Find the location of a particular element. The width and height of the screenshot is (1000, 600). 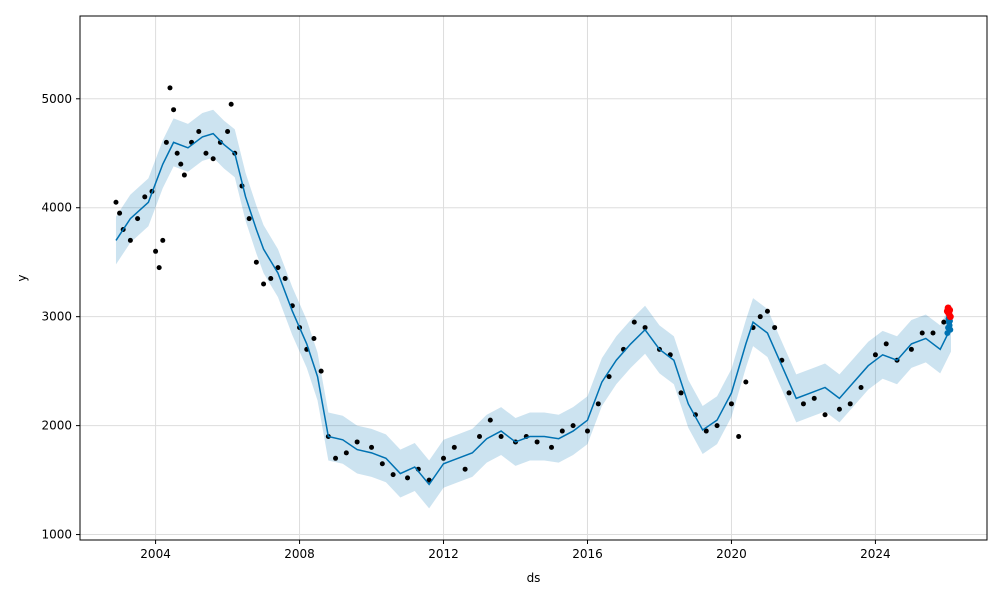

y-tick-label: 5000 is located at coordinates (56, 99).